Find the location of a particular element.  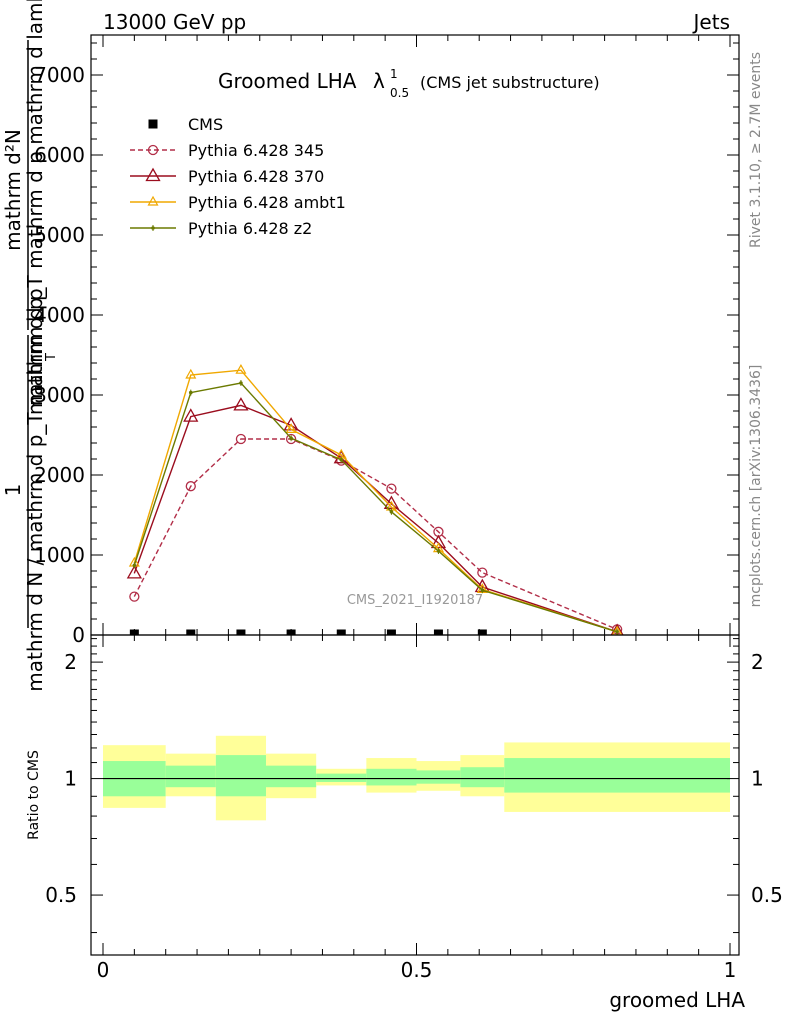

legend-item-p370: Pythia 6.428 370 is located at coordinates (227, 176).